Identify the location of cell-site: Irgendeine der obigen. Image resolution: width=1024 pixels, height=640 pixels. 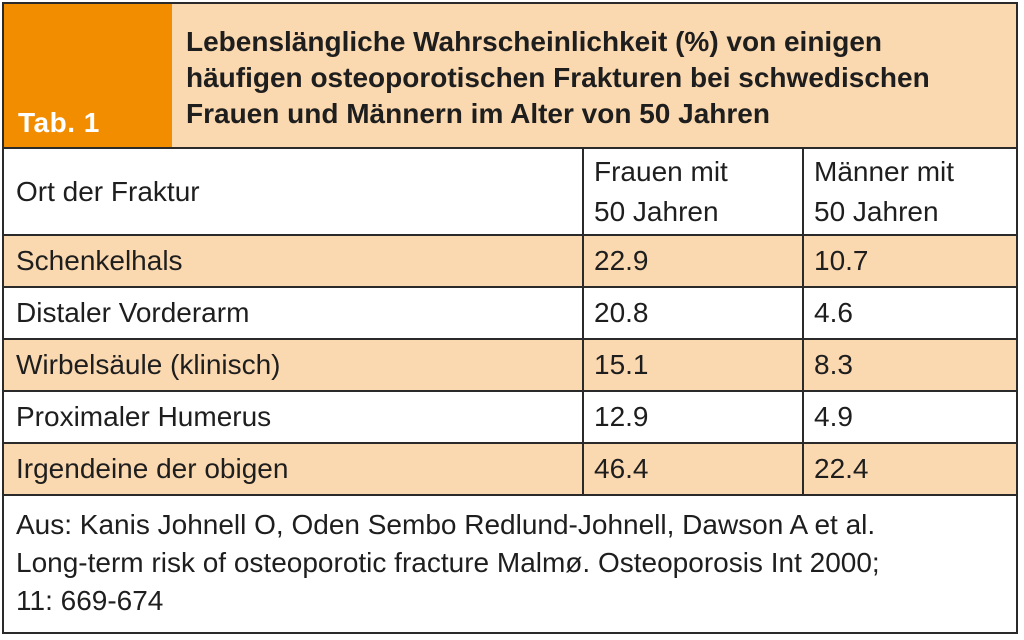
(152, 468).